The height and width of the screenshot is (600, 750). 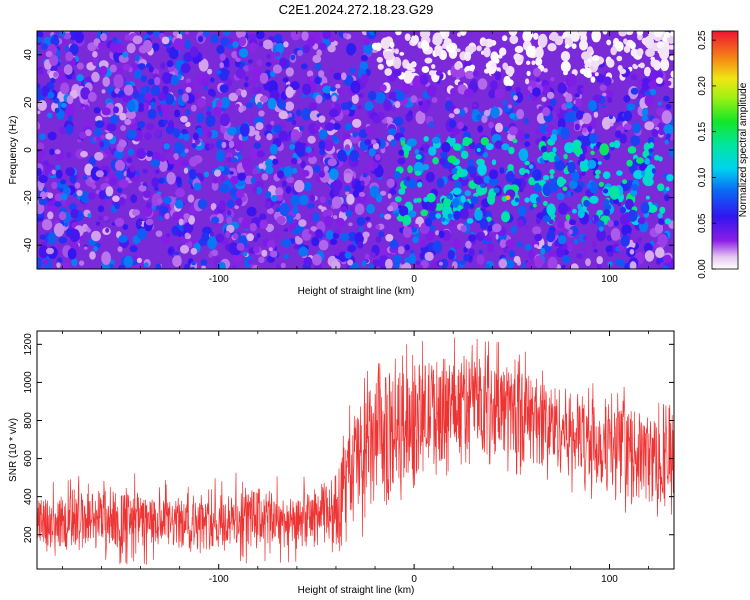 I want to click on colorbar-label: Normalized spectral amplitude, so click(x=743, y=149).